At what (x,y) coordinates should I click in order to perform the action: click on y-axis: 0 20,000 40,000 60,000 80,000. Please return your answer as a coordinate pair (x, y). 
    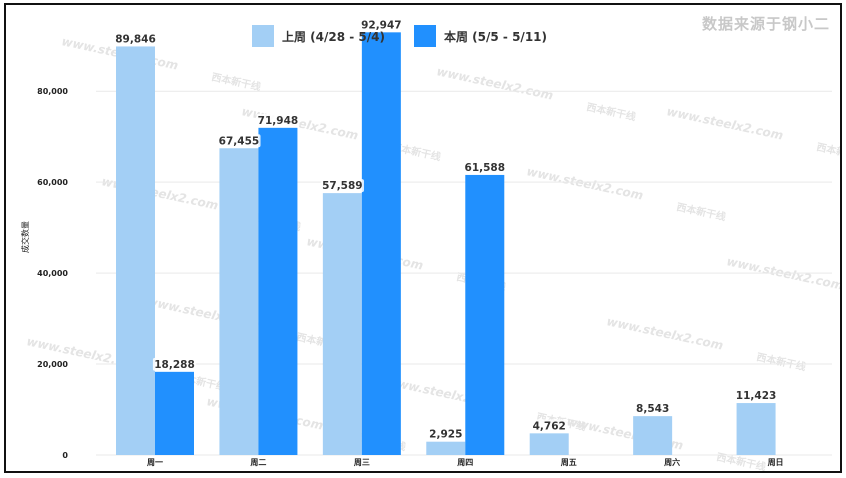
    Looking at the image, I should click on (52, 273).